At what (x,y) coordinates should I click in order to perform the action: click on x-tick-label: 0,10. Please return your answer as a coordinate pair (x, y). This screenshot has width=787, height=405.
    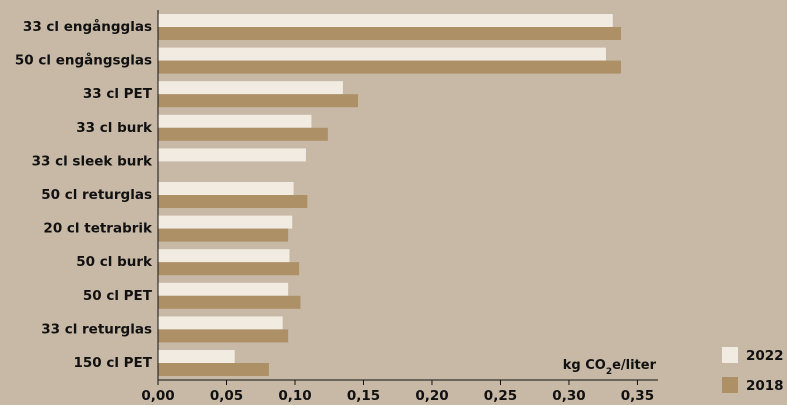
    Looking at the image, I should click on (294, 396).